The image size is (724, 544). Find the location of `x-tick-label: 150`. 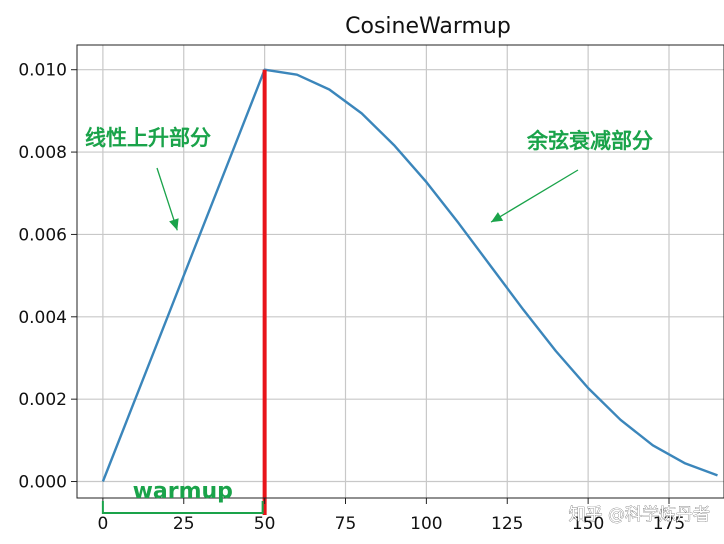

x-tick-label: 150 is located at coordinates (588, 524).